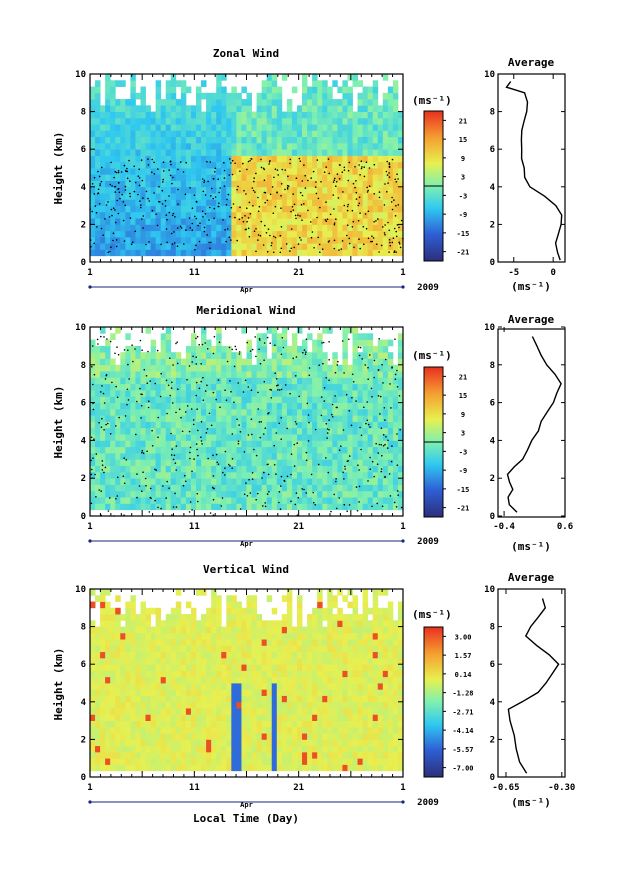 The image size is (623, 876). What do you see at coordinates (247, 680) in the screenshot?
I see `heatmap-field` at bounding box center [247, 680].